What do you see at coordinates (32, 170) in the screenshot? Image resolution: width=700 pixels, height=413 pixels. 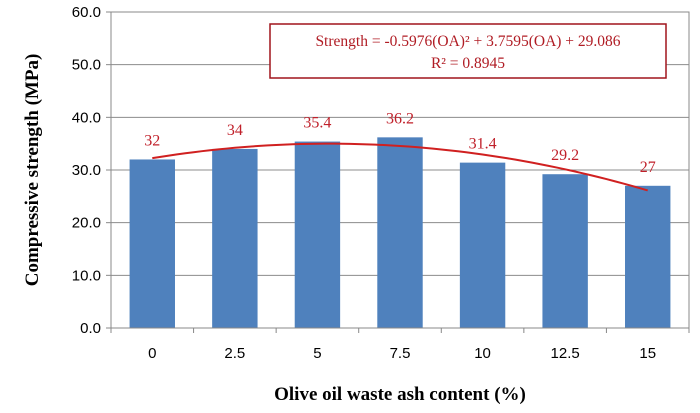 I see `y-axis-title: Compressive strength (MPa)` at bounding box center [32, 170].